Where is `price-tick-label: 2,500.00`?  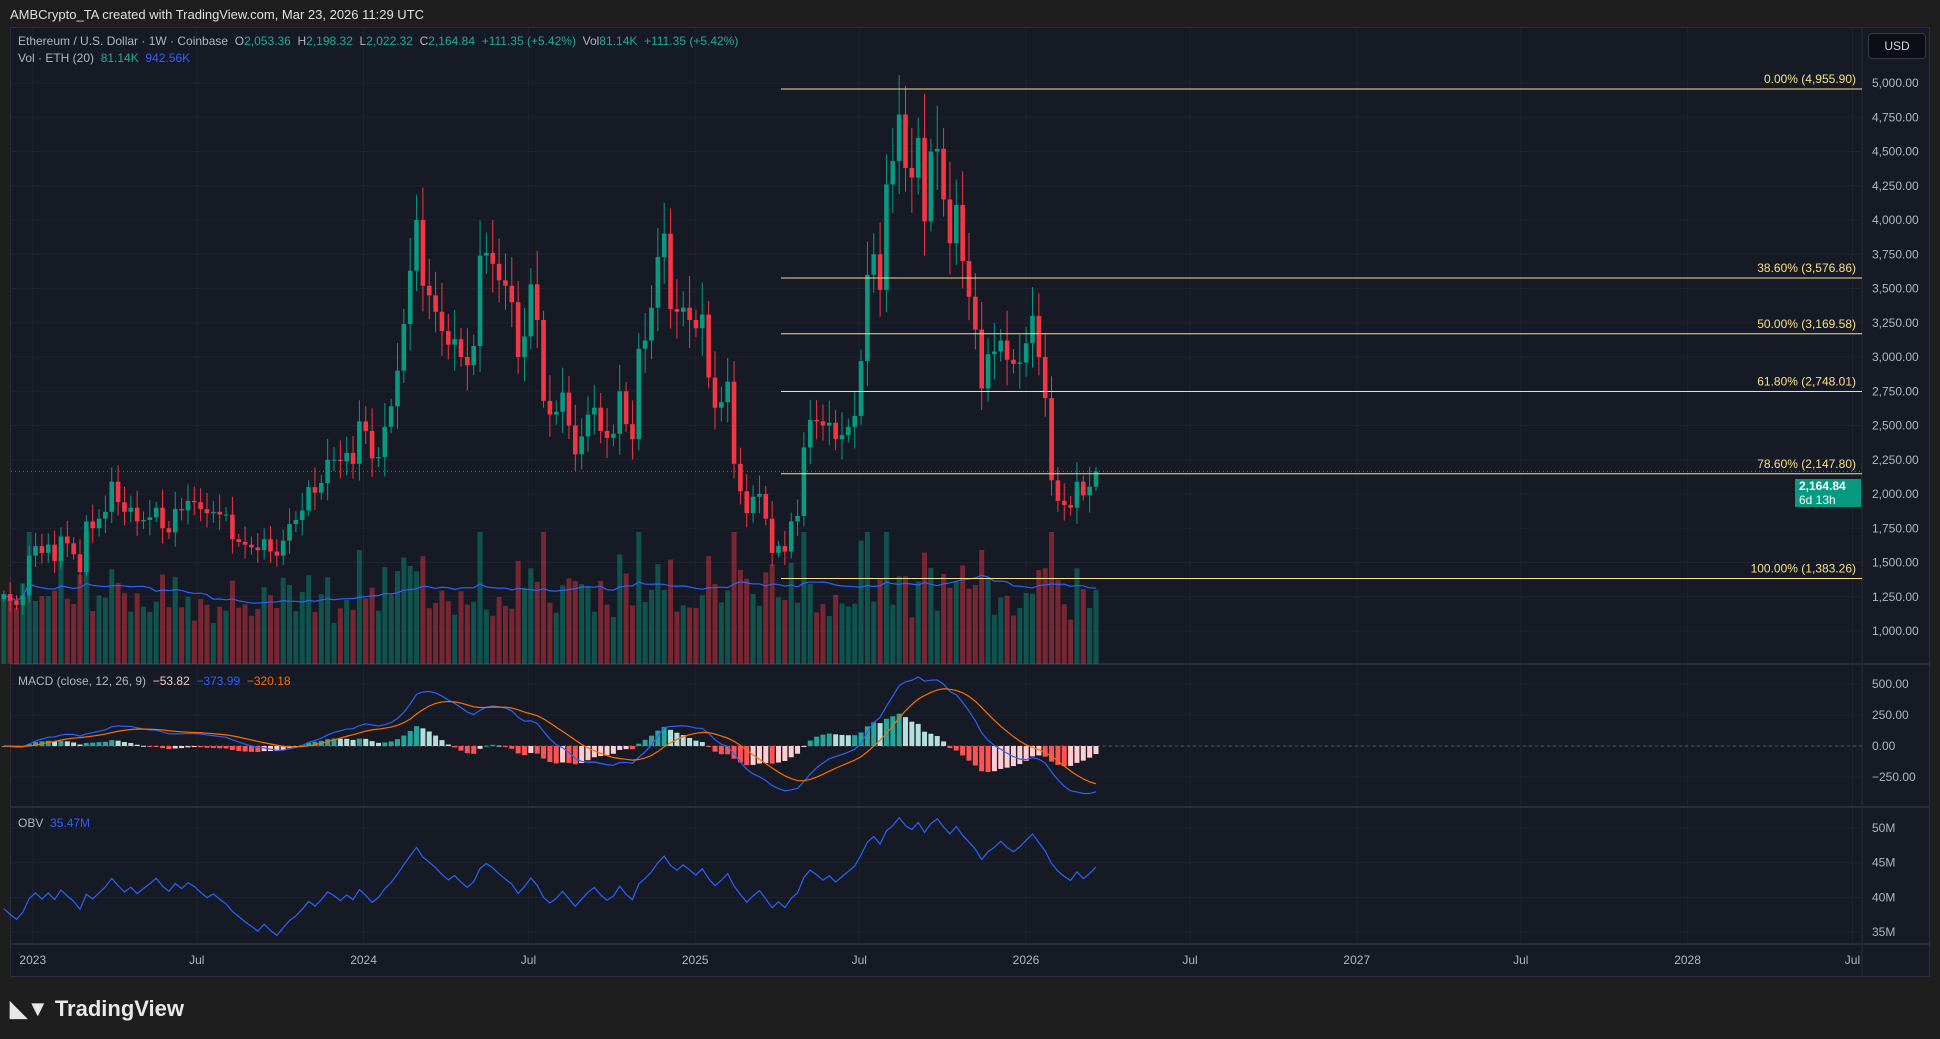
price-tick-label: 2,500.00 is located at coordinates (1895, 426).